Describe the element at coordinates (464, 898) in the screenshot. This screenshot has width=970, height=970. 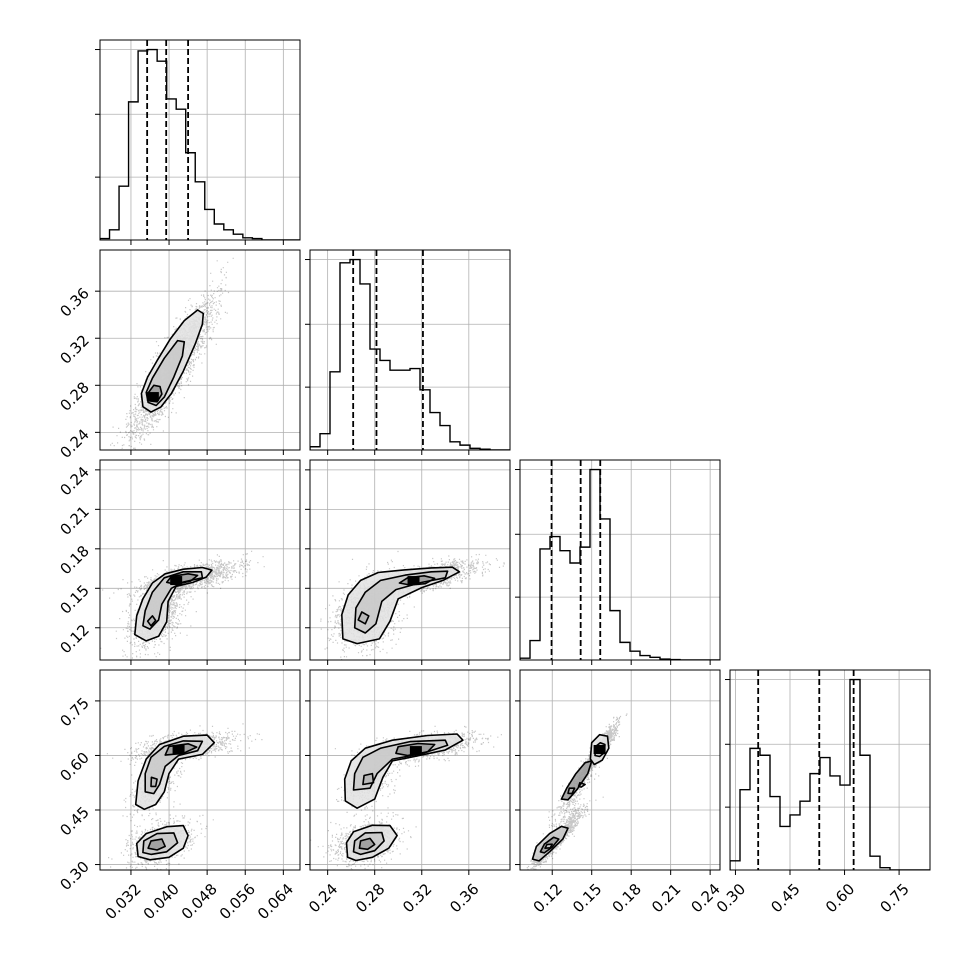
I see `x-tick-label: 0.36` at that location.